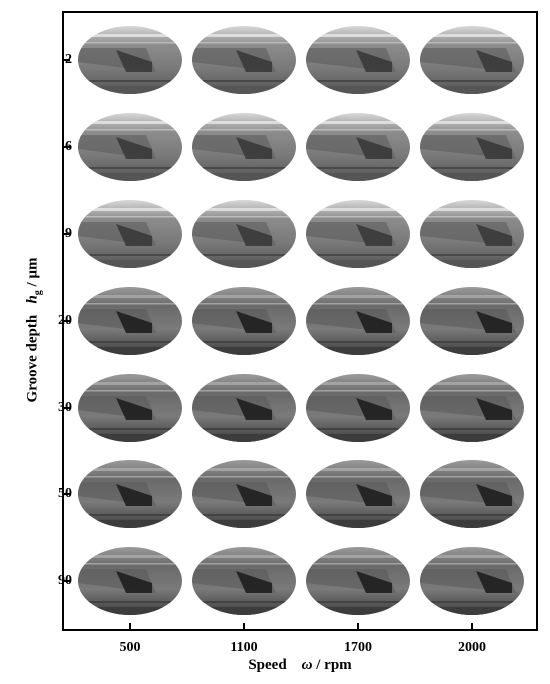  I want to click on column-label-2000: 2000, so click(472, 647).